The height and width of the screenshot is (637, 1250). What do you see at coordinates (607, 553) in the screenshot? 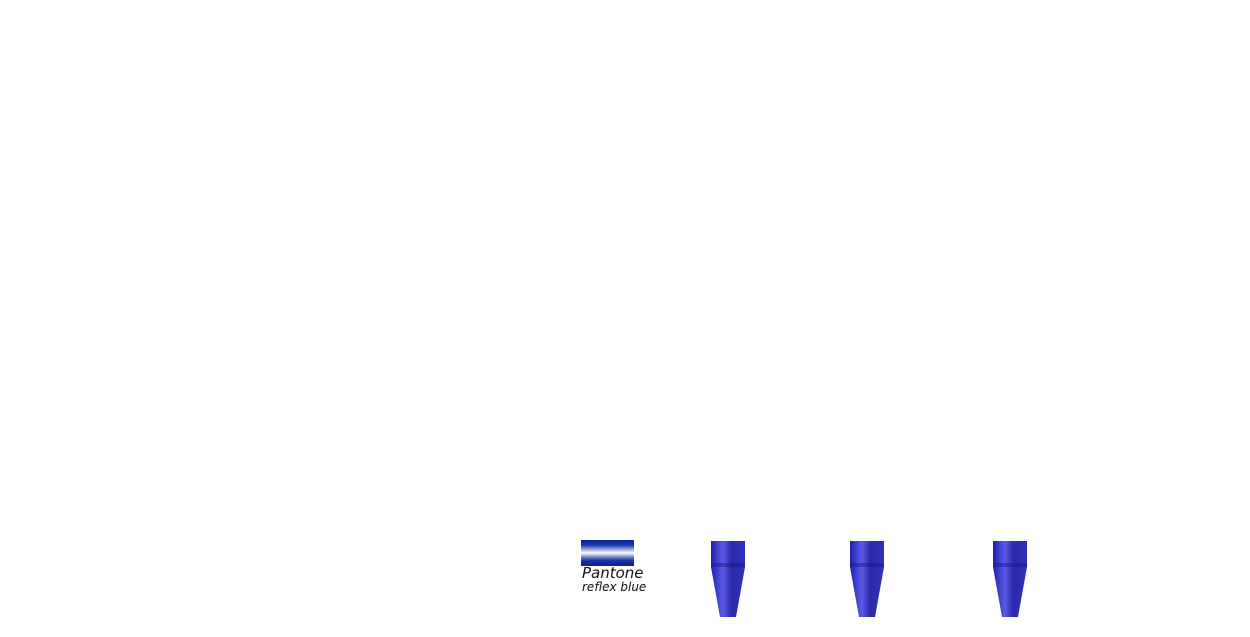
I see `pantone-color-swatch` at bounding box center [607, 553].